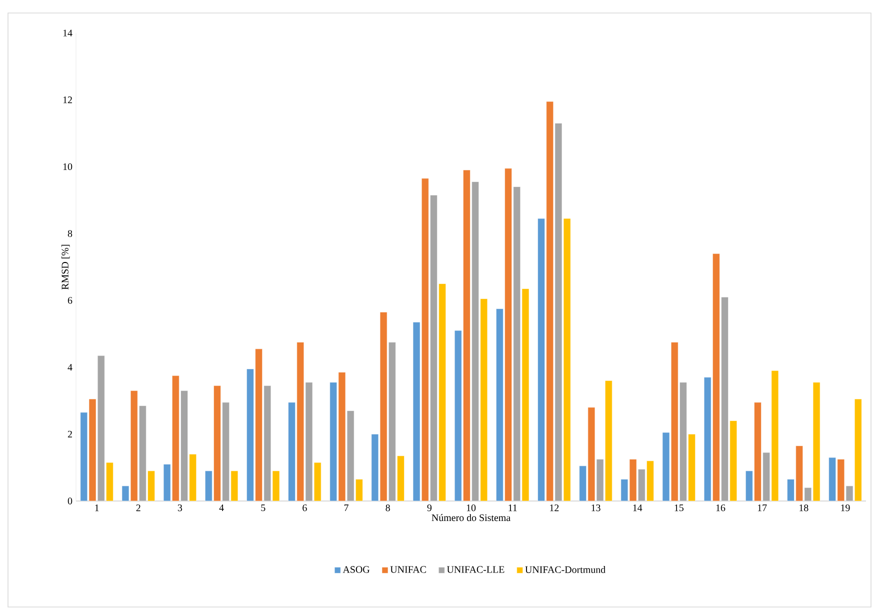 The image size is (874, 610). Describe the element at coordinates (845, 508) in the screenshot. I see `x-tick-label: 19` at that location.